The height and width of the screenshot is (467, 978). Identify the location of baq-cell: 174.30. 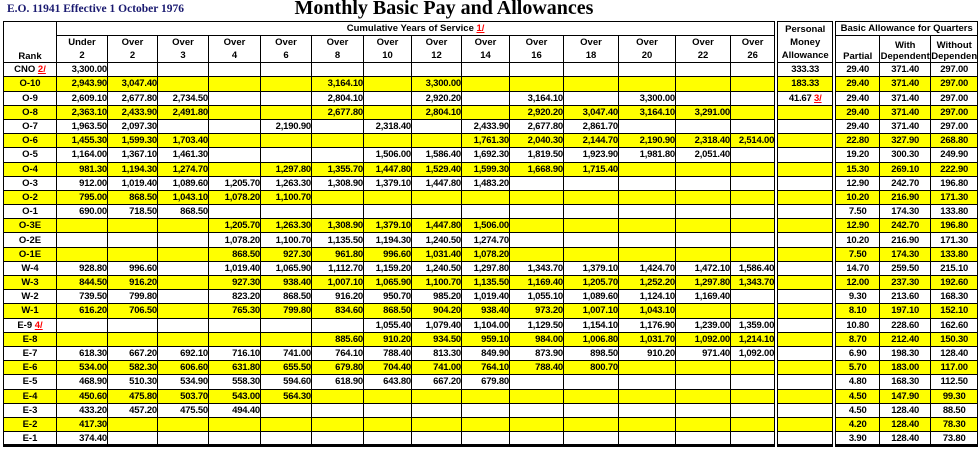
(905, 212).